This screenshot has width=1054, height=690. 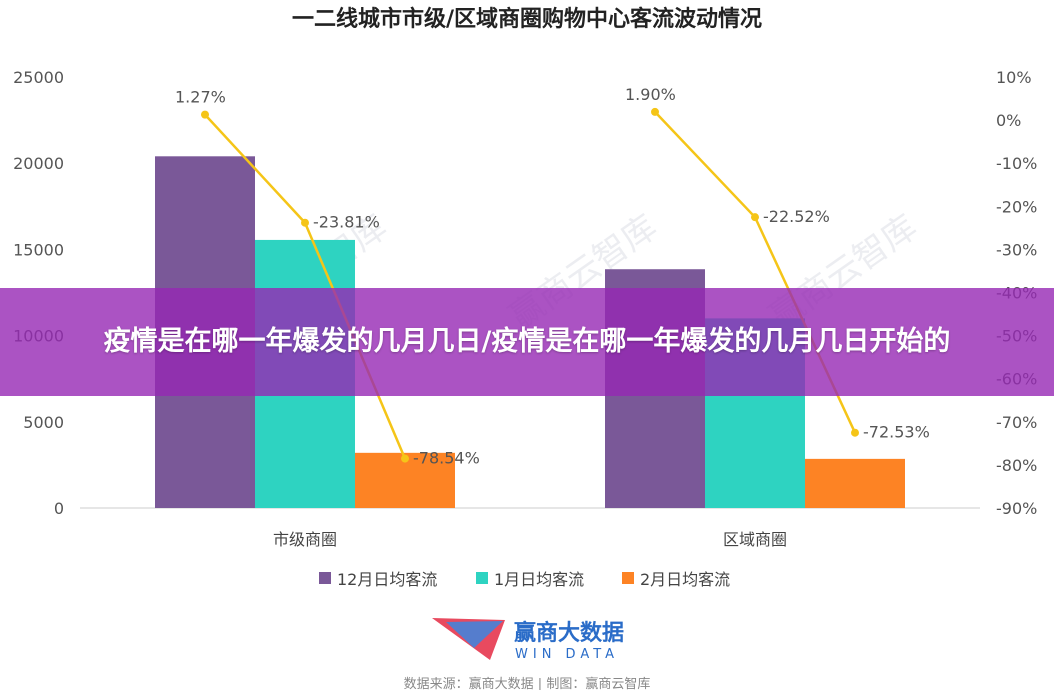 What do you see at coordinates (59, 508) in the screenshot?
I see `left-tick-label: 0` at bounding box center [59, 508].